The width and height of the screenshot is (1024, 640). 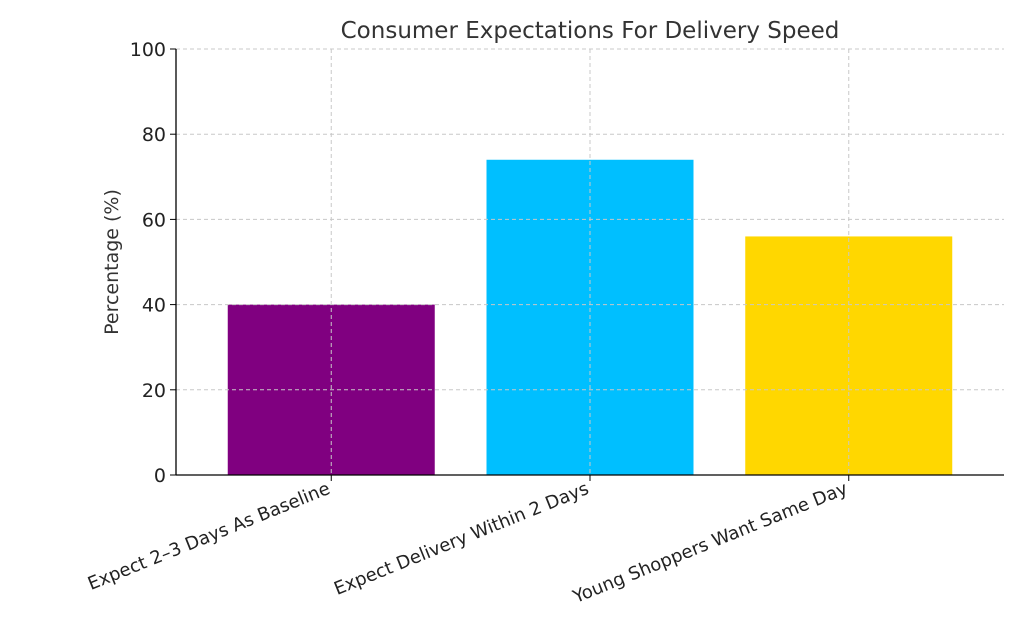 I want to click on y-tick-label: 40, so click(x=154, y=306).